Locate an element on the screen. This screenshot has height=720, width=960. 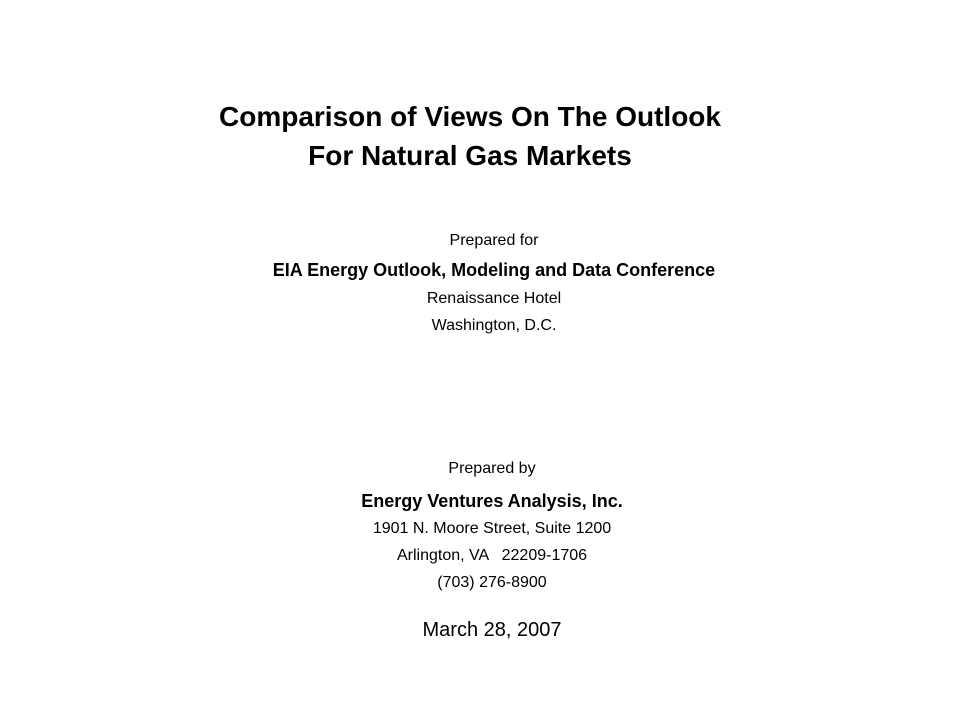
company-city-state-zip: Arlington, VA 22209-1706 is located at coordinates (492, 555).